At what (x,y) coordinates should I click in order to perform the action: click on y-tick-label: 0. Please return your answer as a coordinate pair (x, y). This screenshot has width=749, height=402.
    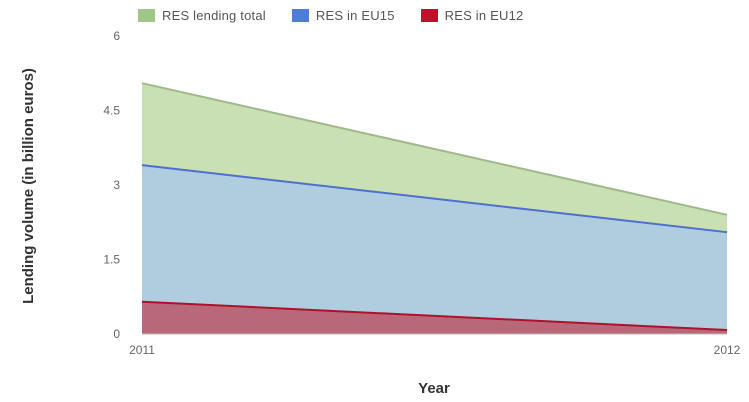
    Looking at the image, I should click on (116, 334).